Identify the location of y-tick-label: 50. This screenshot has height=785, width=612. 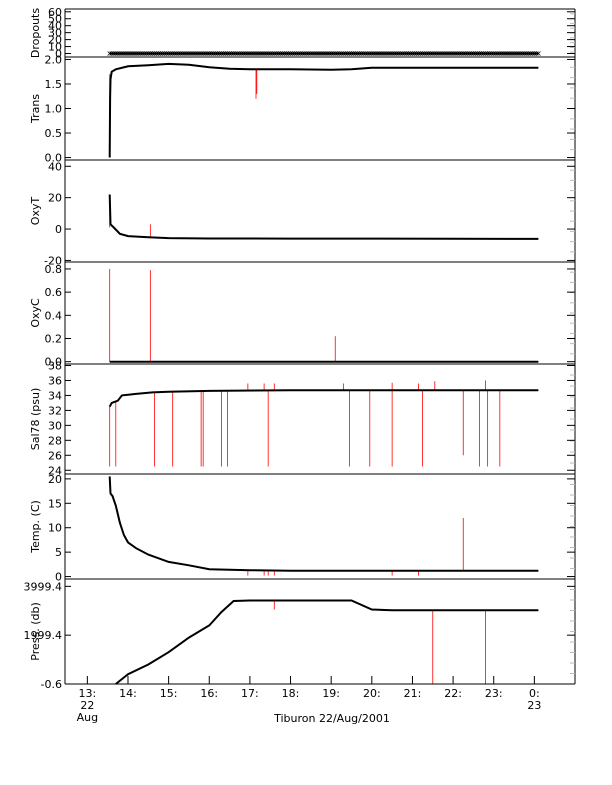
(55, 19).